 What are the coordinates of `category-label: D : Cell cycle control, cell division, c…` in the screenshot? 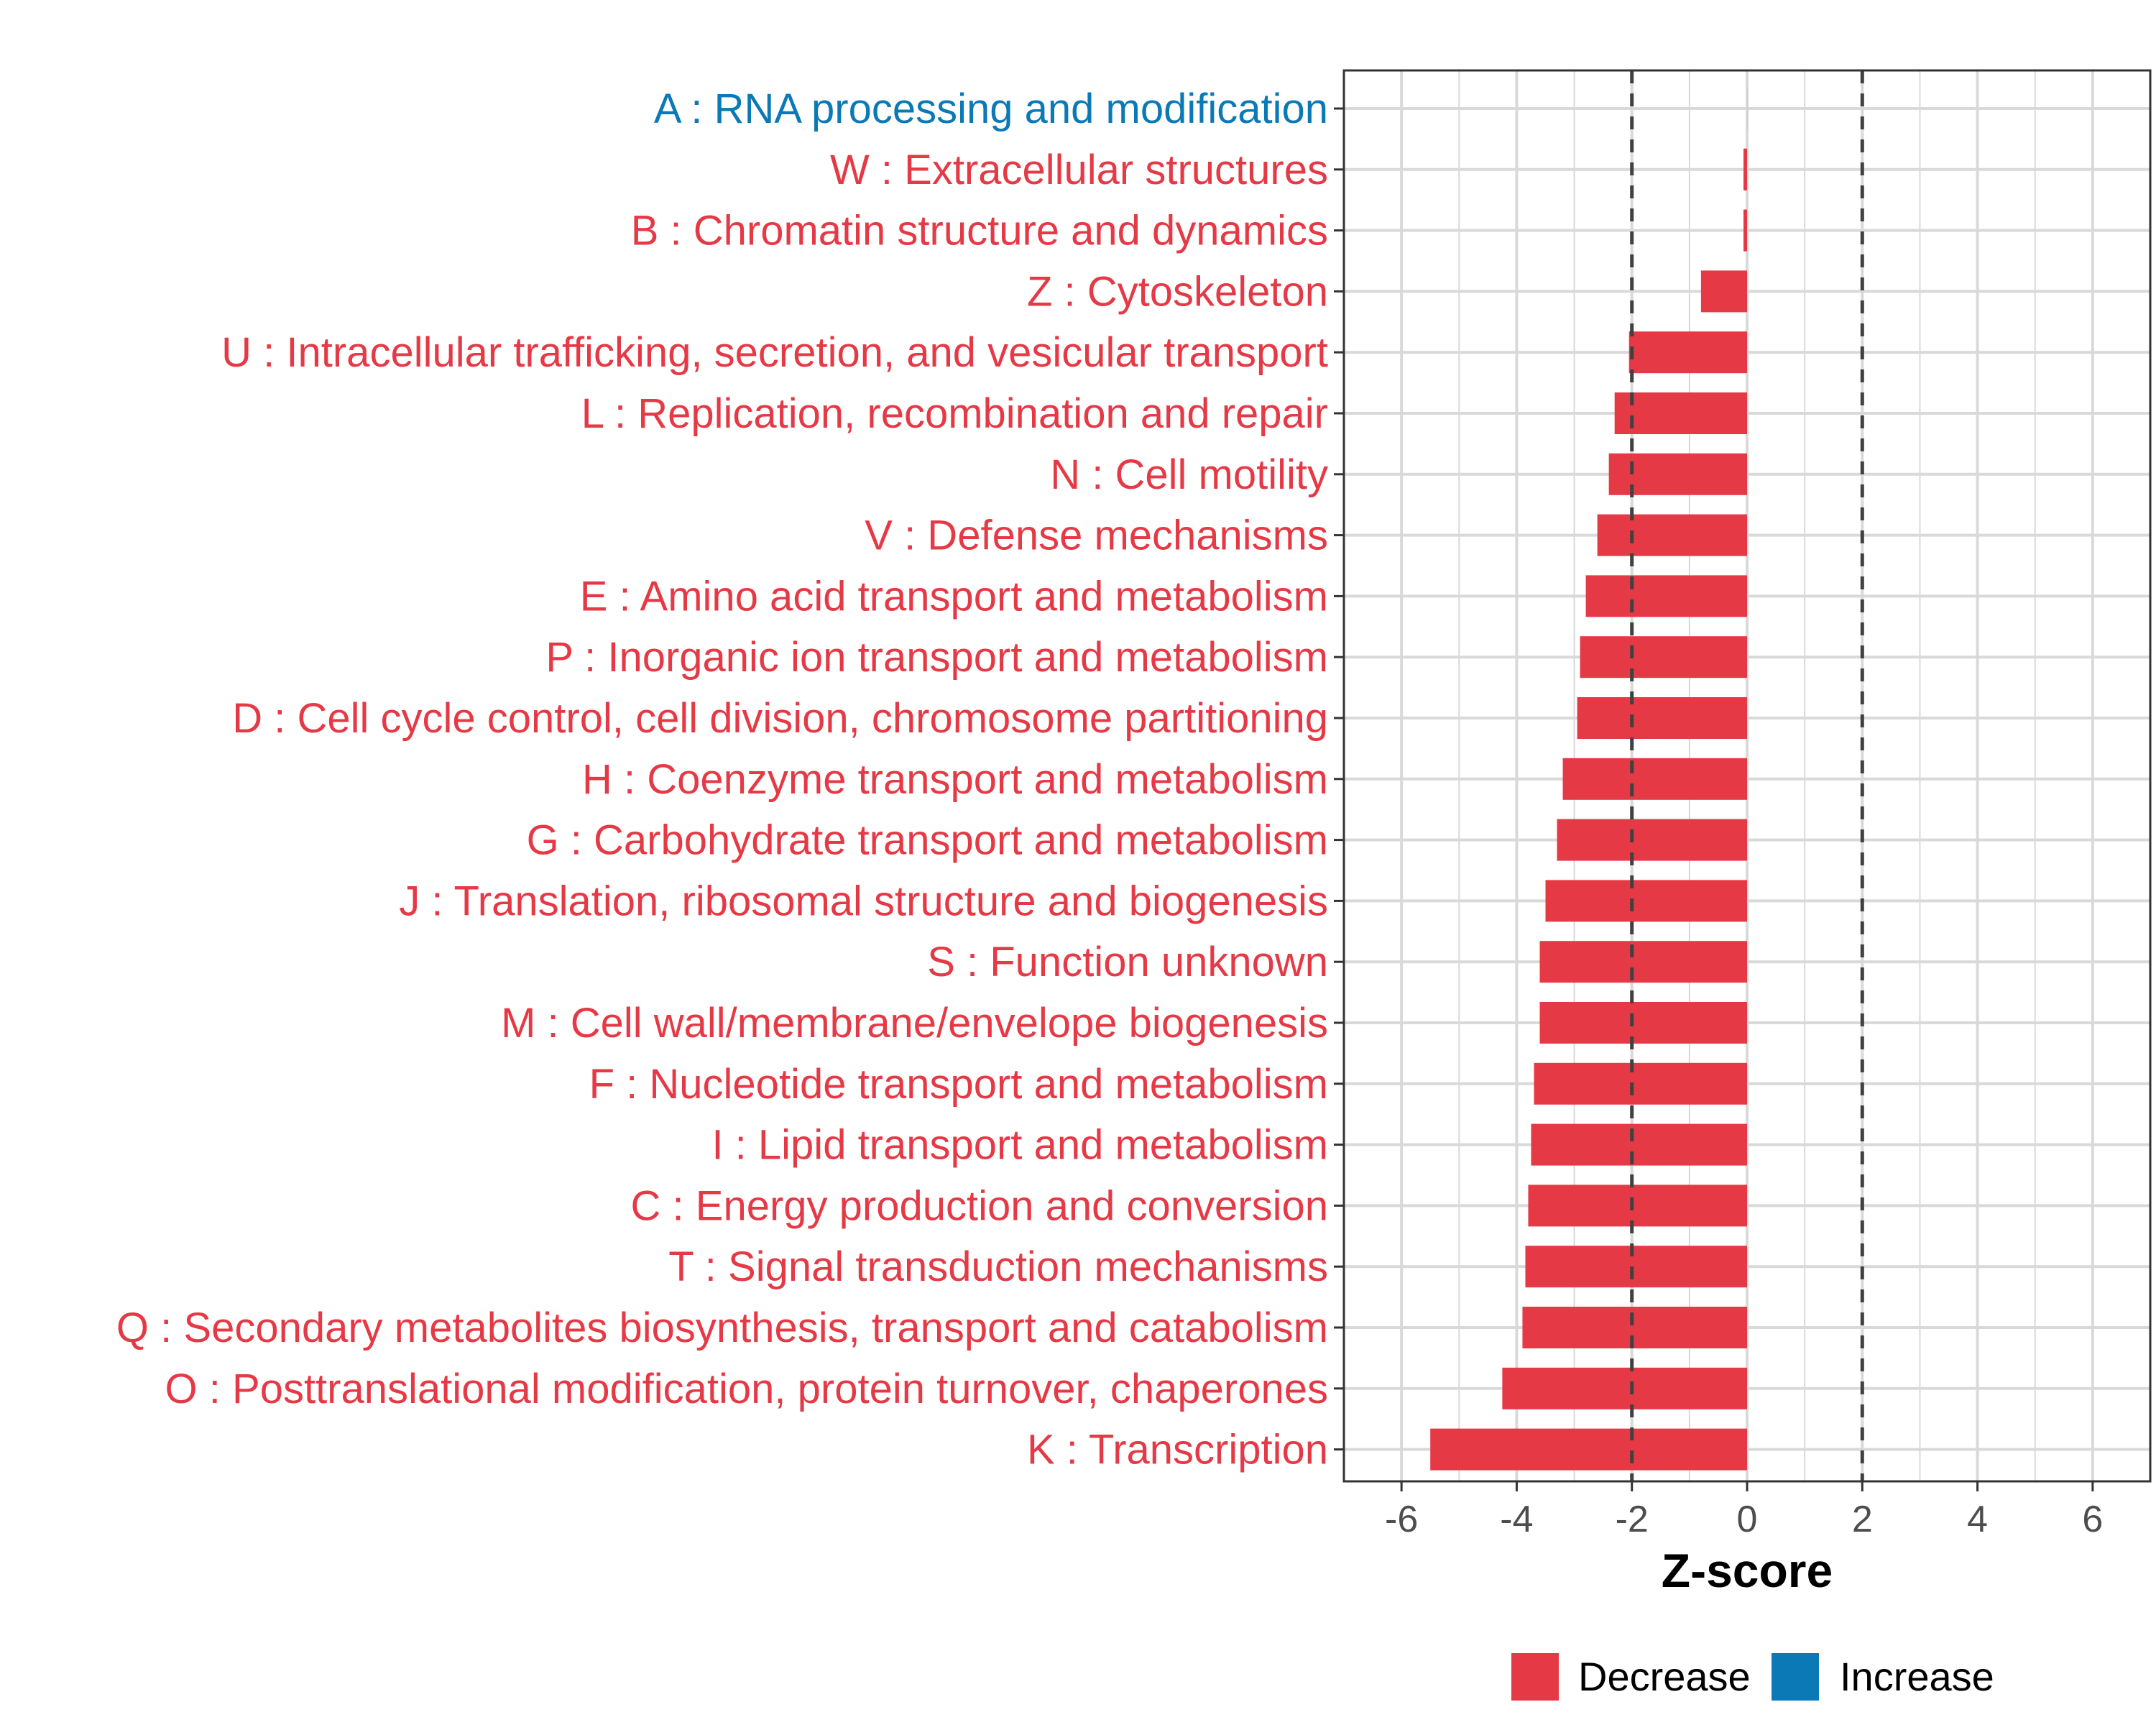 It's located at (780, 718).